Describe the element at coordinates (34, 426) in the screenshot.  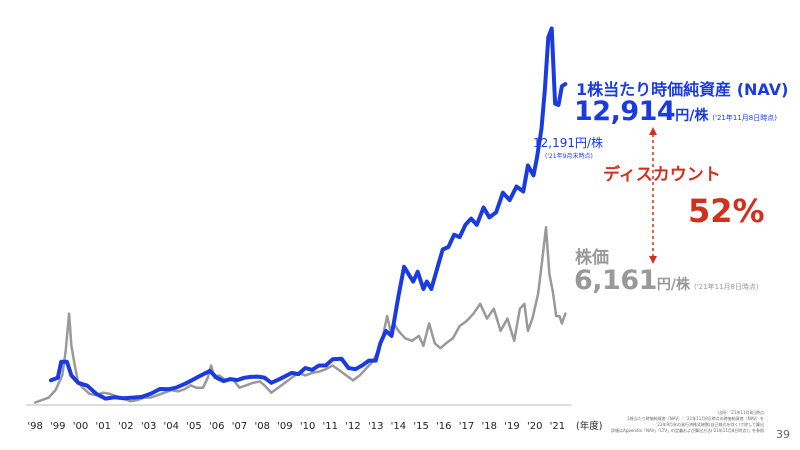
I see `x-tick-label: '98` at that location.